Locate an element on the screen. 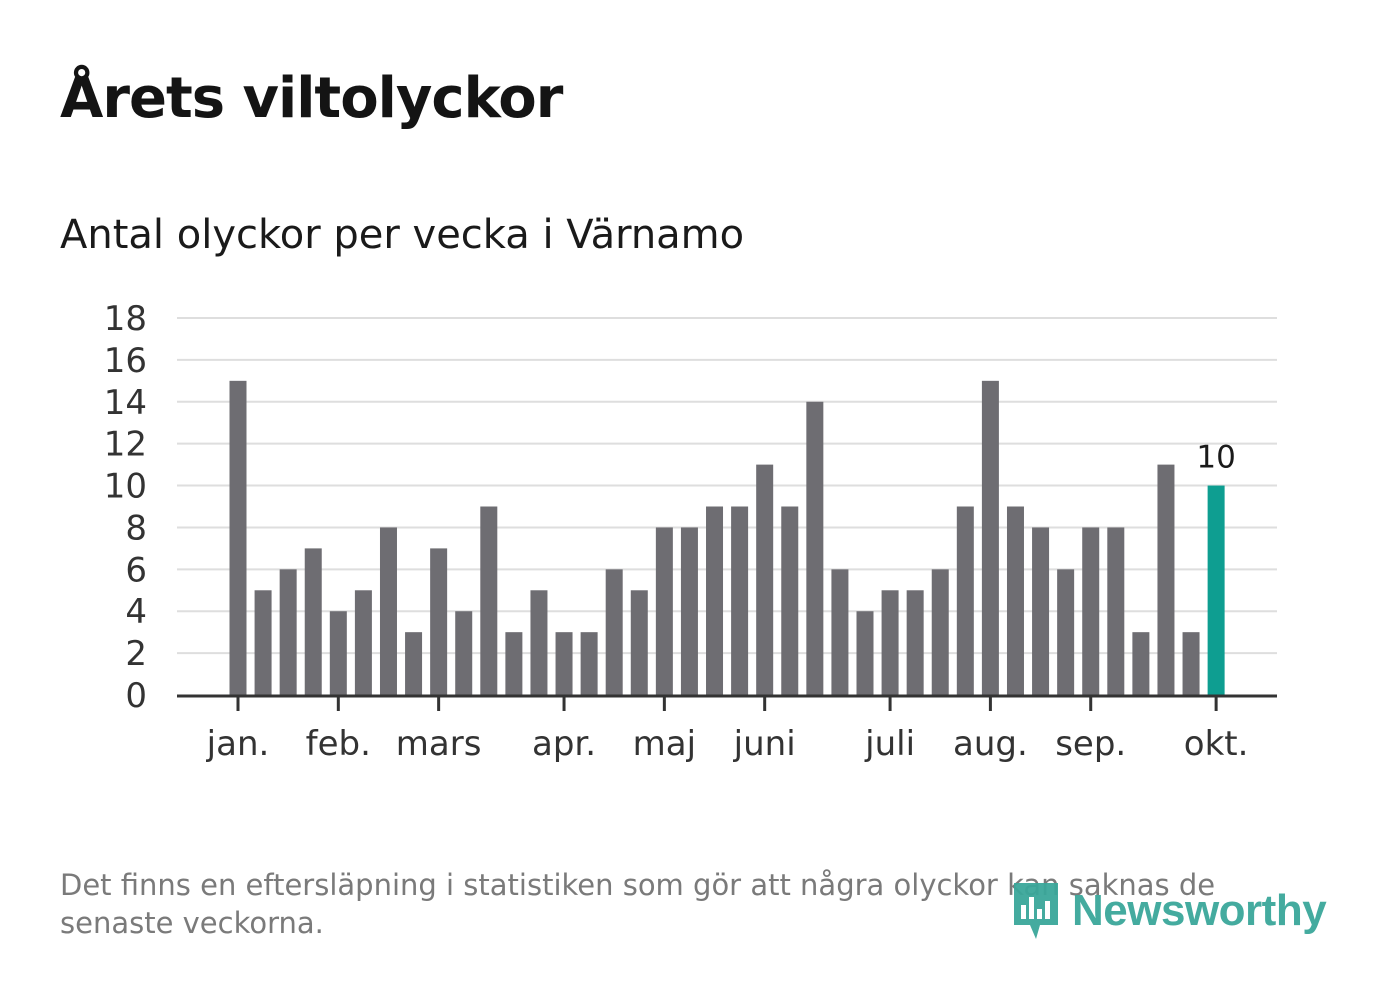 This screenshot has width=1382, height=999. y-tick-label: 4 is located at coordinates (136, 612).